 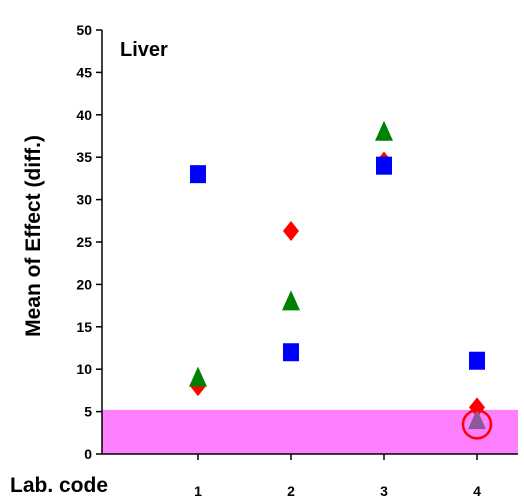 I want to click on x-tick-label: 3, so click(x=384, y=491).